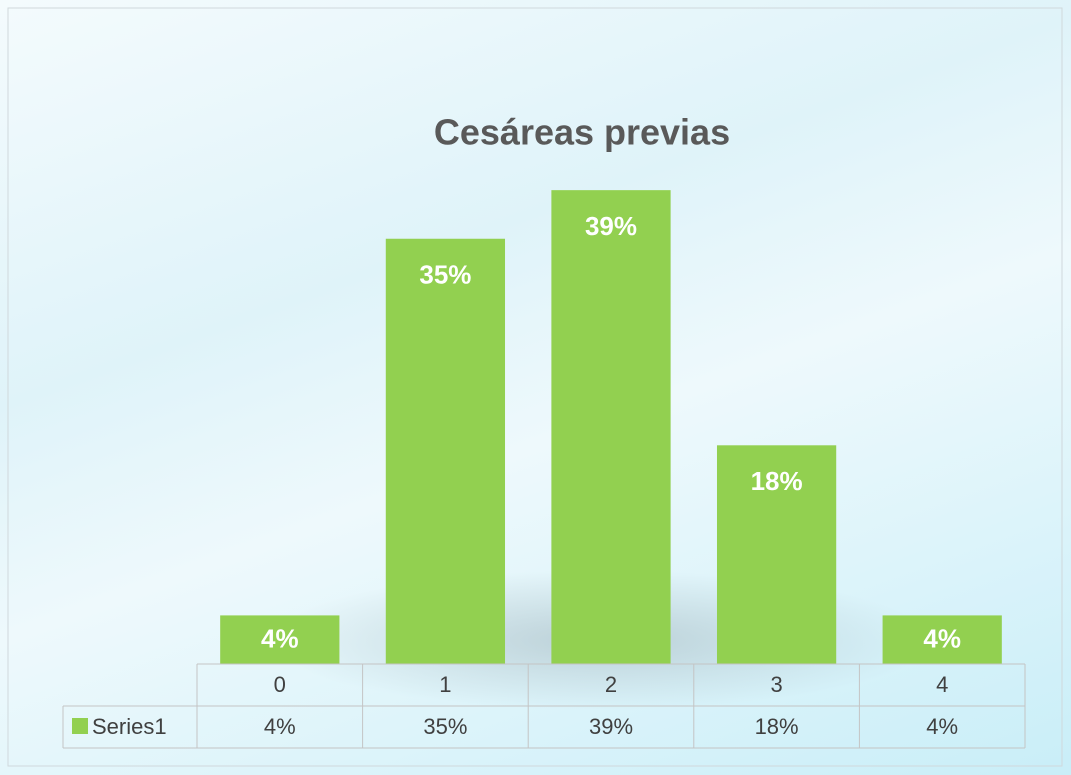 This screenshot has height=775, width=1071. I want to click on x-tick-label: 0, so click(280, 684).